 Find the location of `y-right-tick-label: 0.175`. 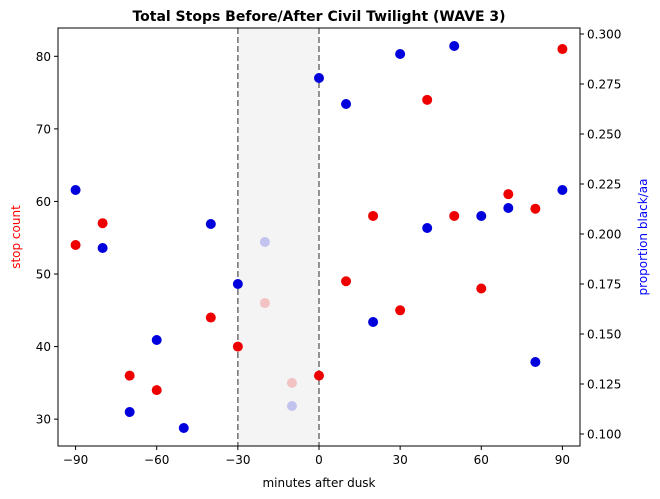

y-right-tick-label: 0.175 is located at coordinates (604, 285).